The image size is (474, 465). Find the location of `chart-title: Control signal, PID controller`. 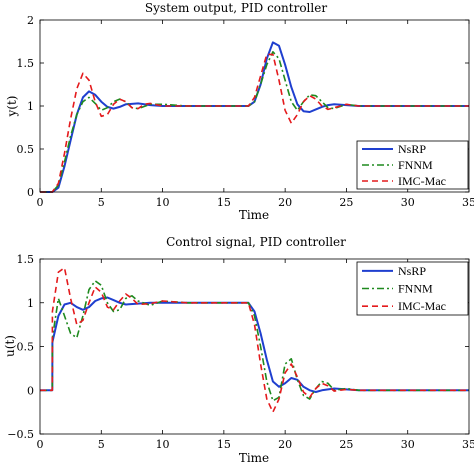

chart-title: Control signal, PID controller is located at coordinates (256, 242).